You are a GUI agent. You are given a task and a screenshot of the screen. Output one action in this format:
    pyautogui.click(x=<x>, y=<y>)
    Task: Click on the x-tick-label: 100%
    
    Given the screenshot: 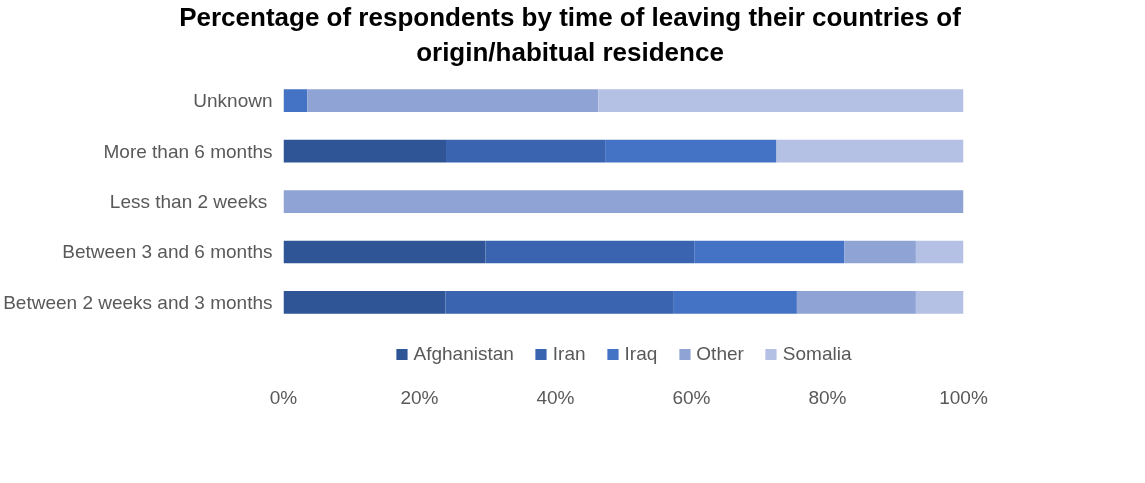 What is the action you would take?
    pyautogui.click(x=963, y=397)
    